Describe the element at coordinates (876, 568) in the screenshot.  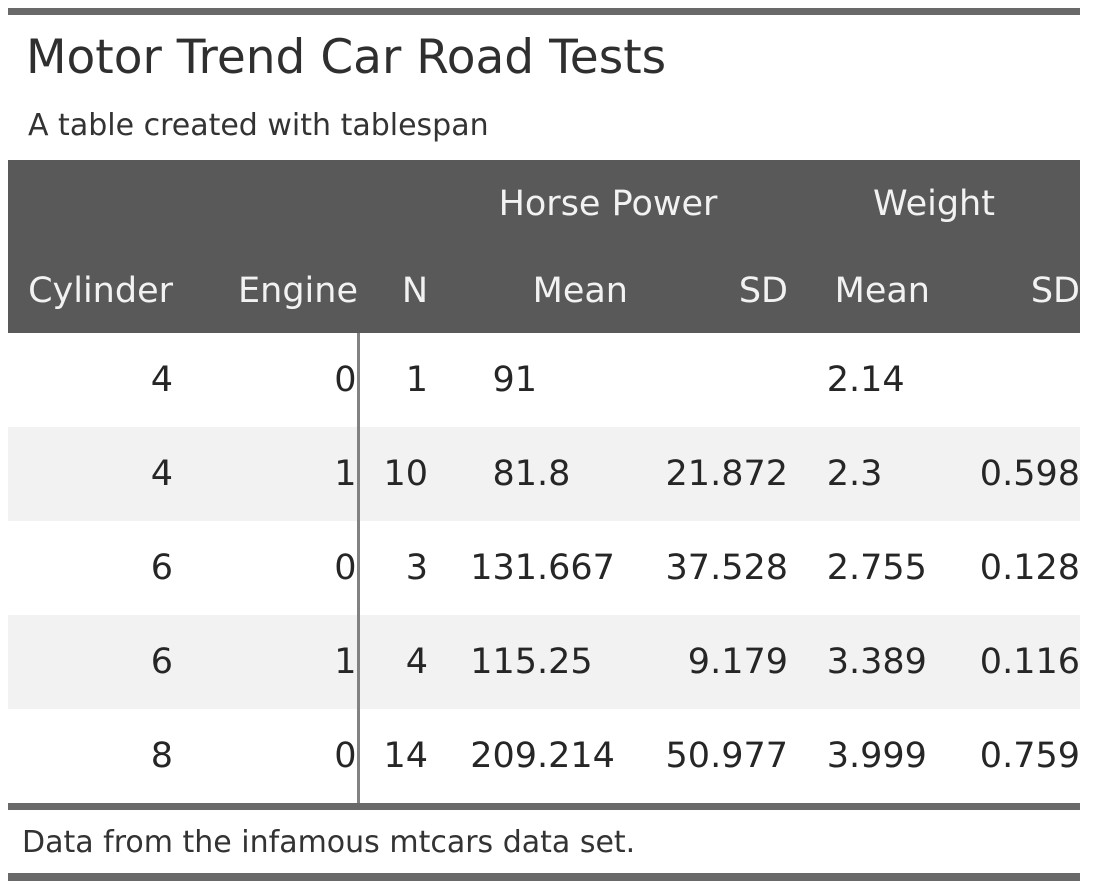
I see `cell-wt-mean: 2.755` at that location.